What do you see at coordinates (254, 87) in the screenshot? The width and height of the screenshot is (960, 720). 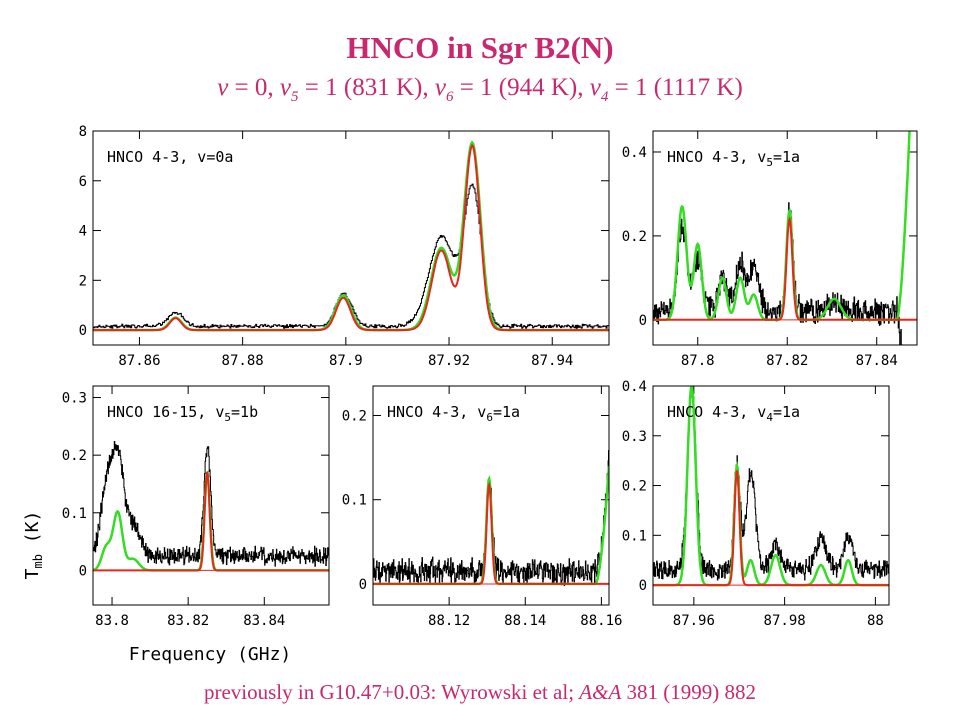 I see `subtitle-v0: = 0,` at bounding box center [254, 87].